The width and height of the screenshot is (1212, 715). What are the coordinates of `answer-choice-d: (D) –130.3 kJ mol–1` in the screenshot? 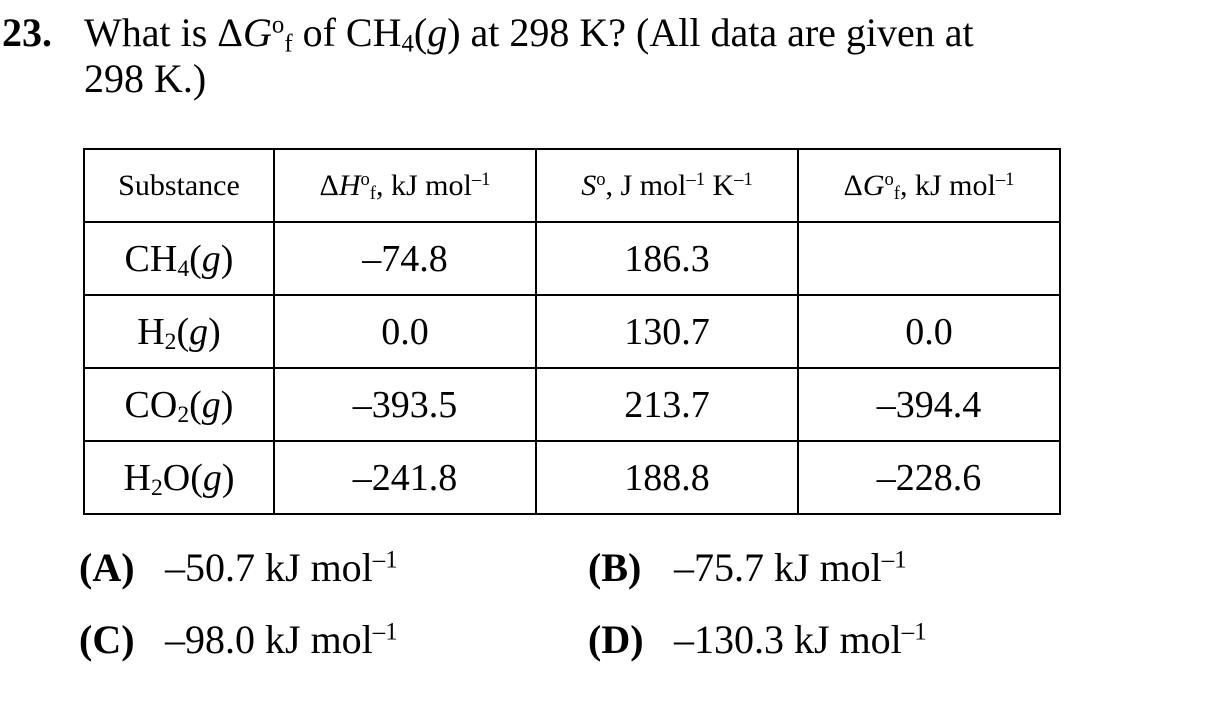 It's located at (757, 639).